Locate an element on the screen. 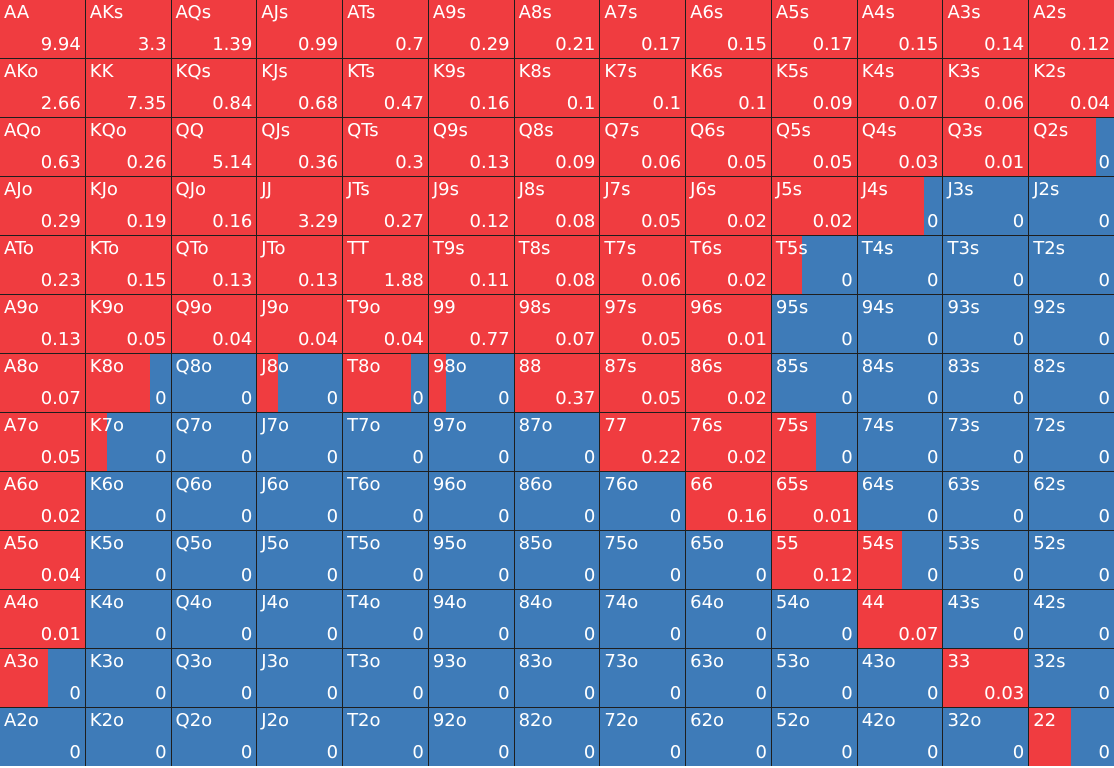 The image size is (1114, 768). hand-cell-82s: 82s 0 is located at coordinates (1071, 383).